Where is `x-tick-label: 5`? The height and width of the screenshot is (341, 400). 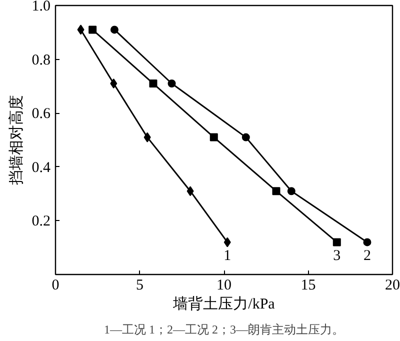
x-tick-label: 5 is located at coordinates (140, 286).